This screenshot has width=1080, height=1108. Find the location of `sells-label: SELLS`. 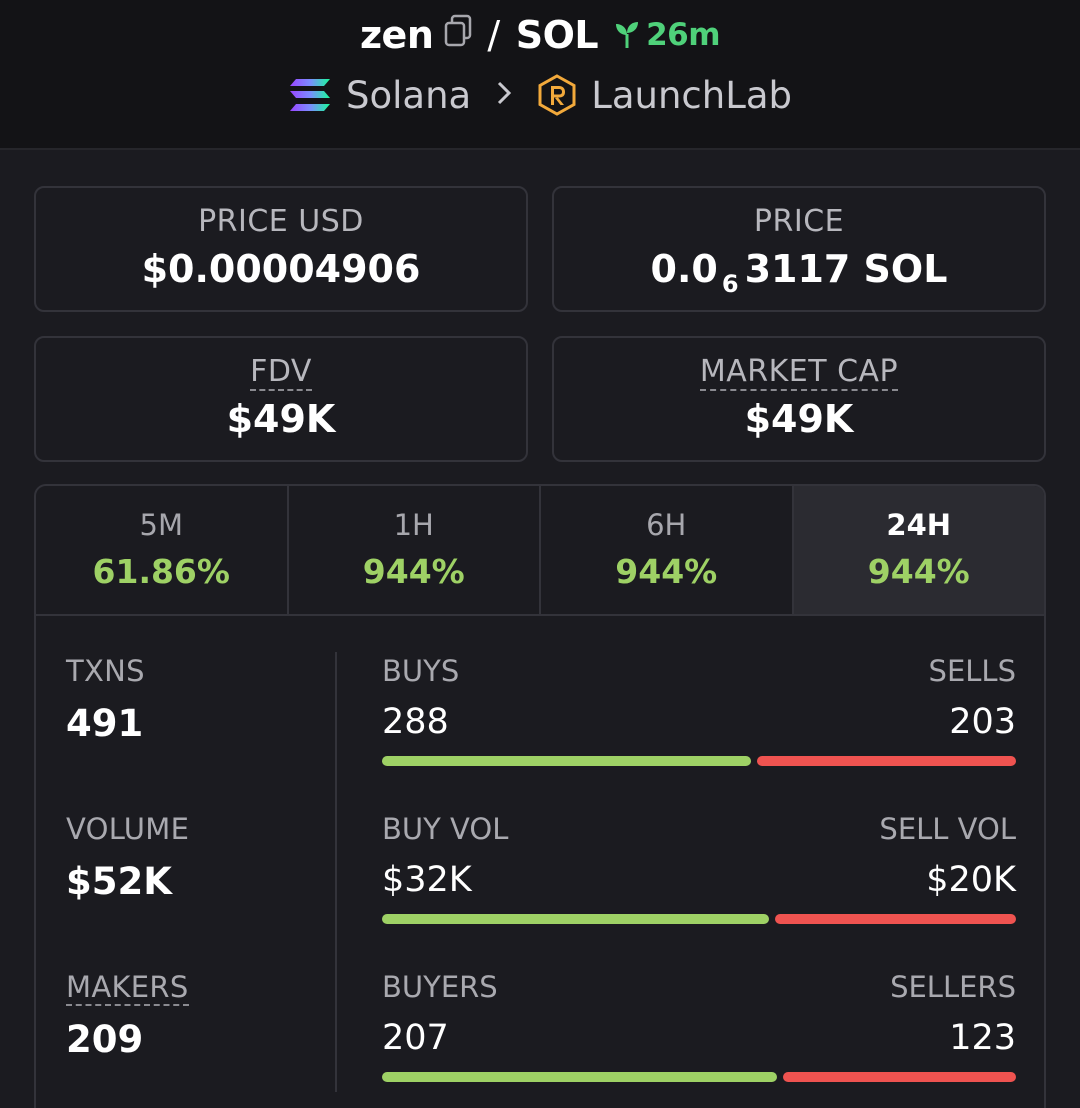

sells-label: SELLS is located at coordinates (972, 671).